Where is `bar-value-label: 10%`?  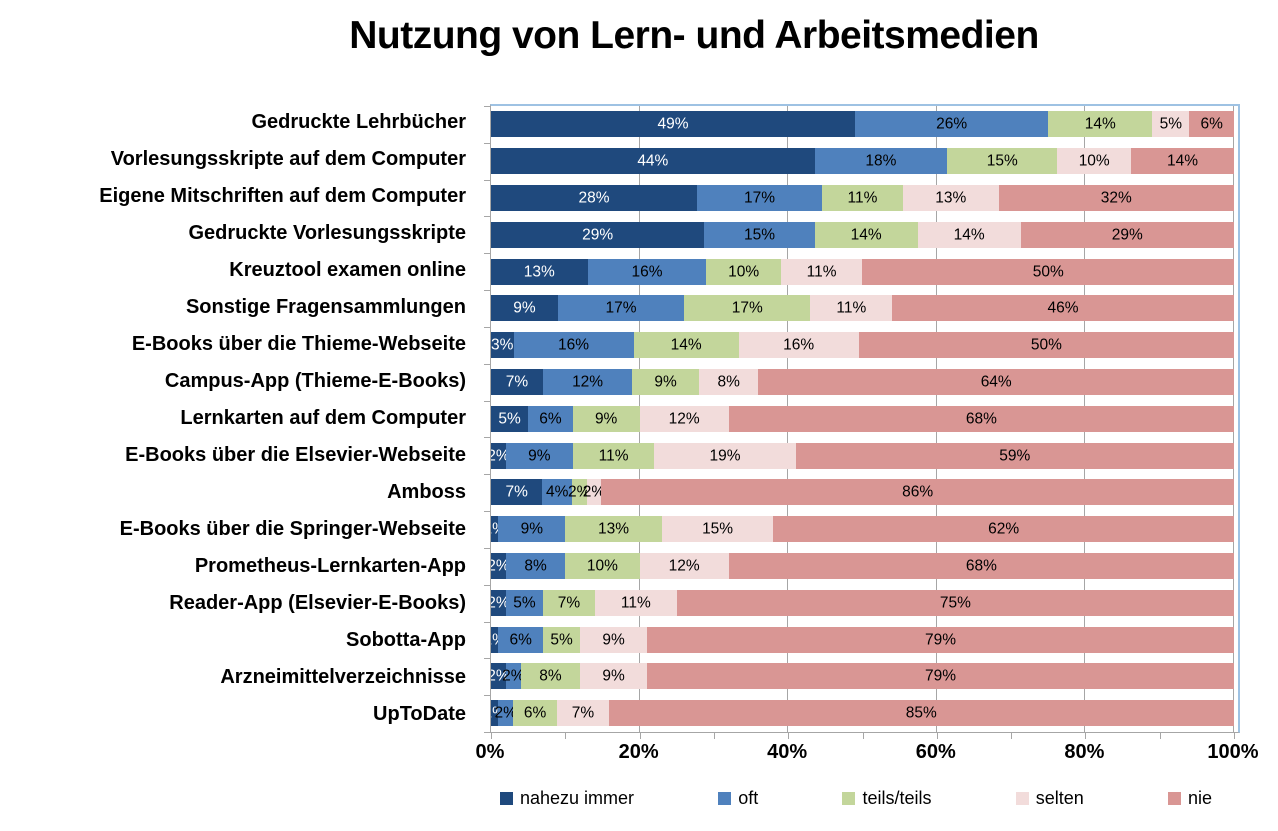
bar-value-label: 10% is located at coordinates (744, 271).